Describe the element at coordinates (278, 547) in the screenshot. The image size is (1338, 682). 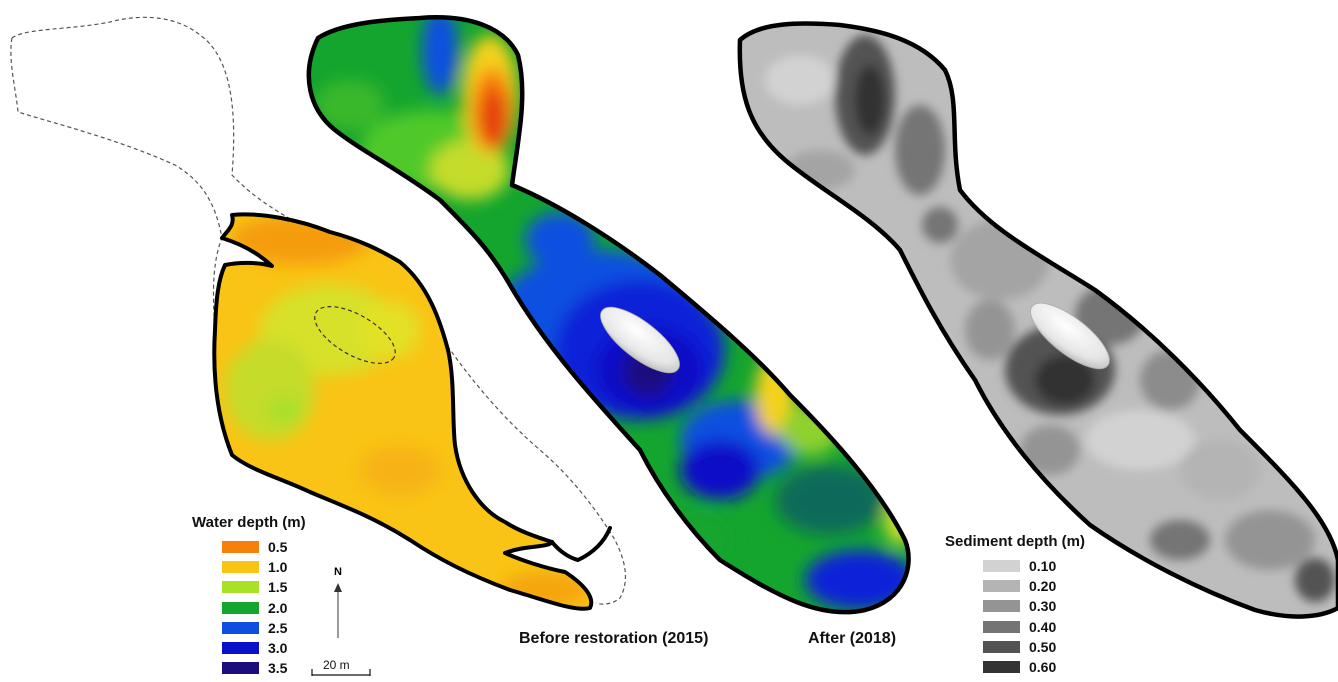
I see `legend-label: 0.5` at that location.